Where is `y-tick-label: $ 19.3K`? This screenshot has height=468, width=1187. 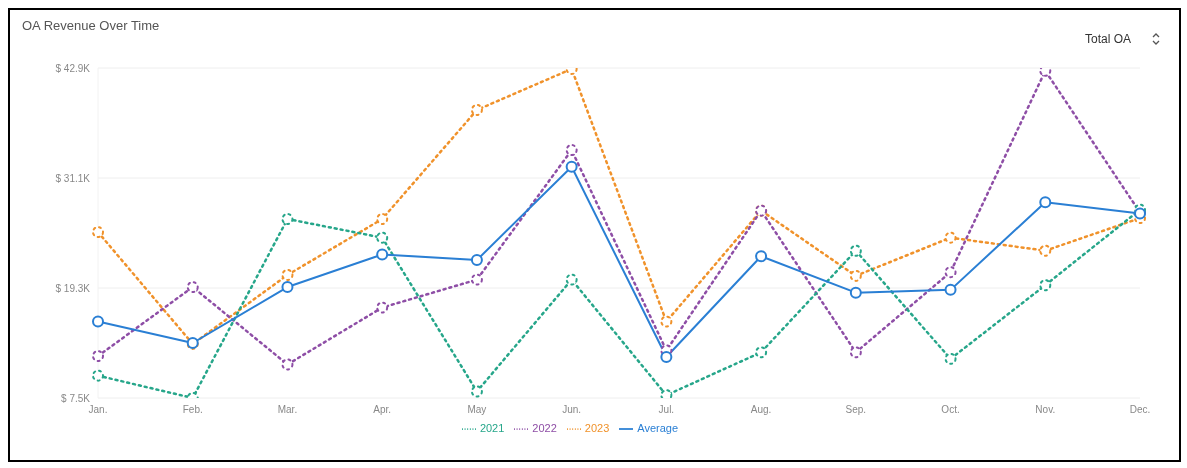
y-tick-label: $ 19.3K is located at coordinates (73, 288).